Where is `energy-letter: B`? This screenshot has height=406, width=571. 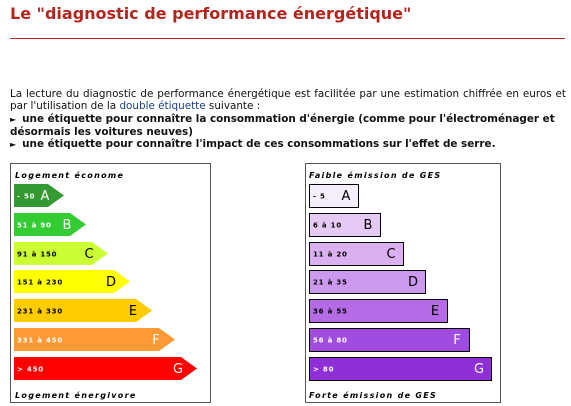
energy-letter: B is located at coordinates (67, 225).